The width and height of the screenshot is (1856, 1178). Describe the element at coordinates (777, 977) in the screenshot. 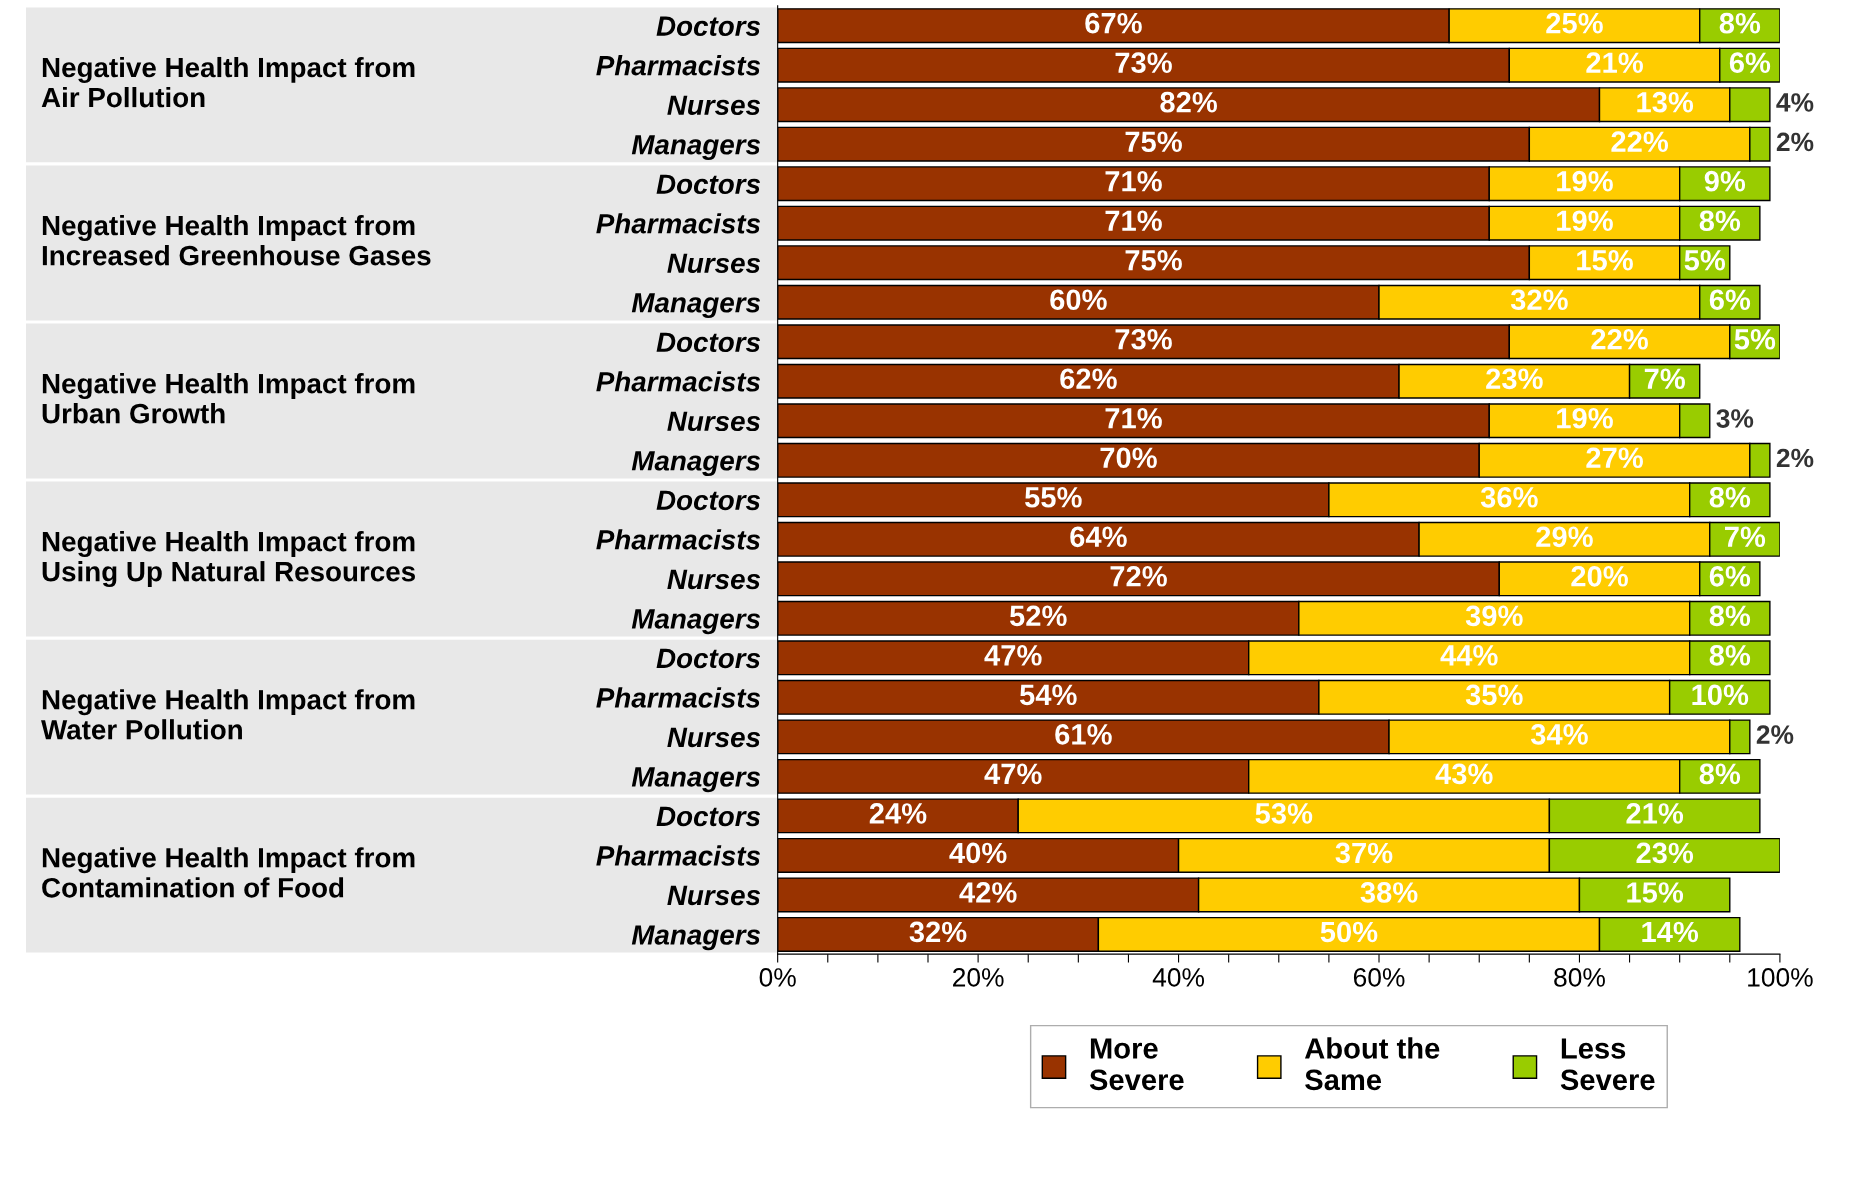

I see `x-tick-label: 0%` at that location.